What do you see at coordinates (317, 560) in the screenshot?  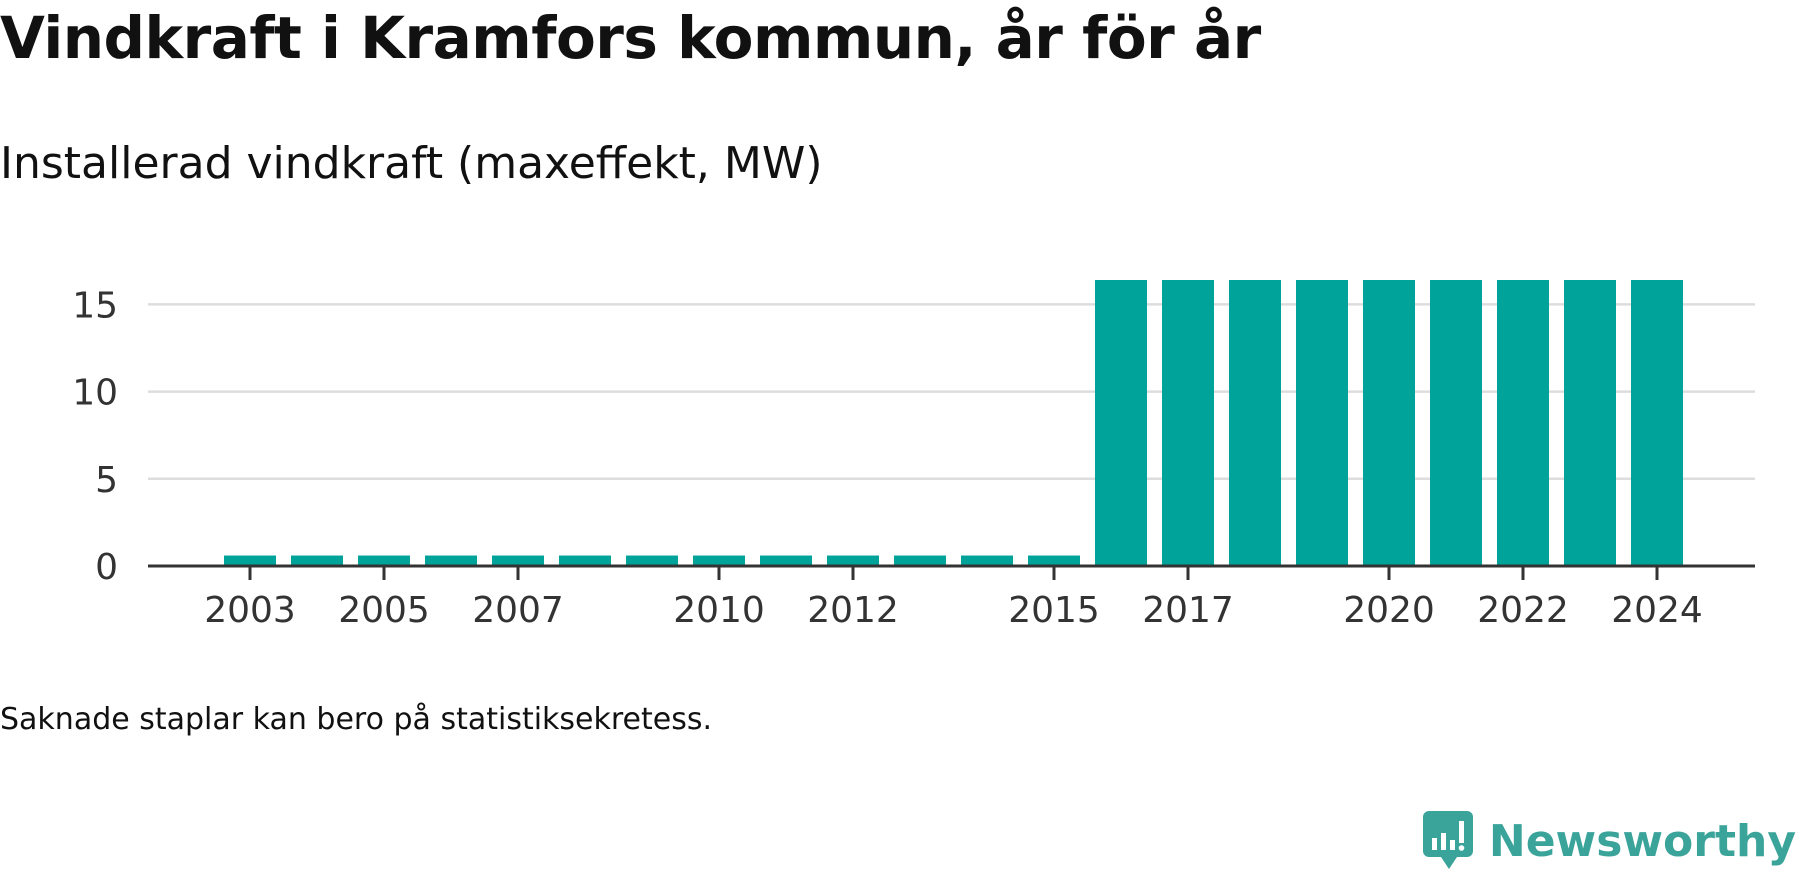 I see `bar-2004` at bounding box center [317, 560].